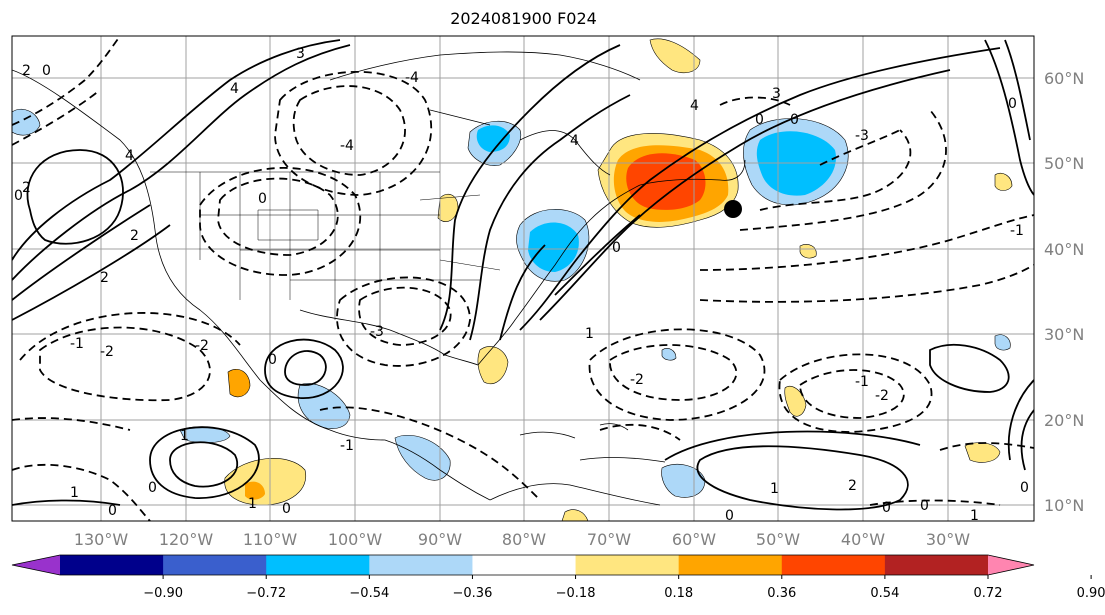 The width and height of the screenshot is (1105, 615). What do you see at coordinates (355, 539) in the screenshot?
I see `lon-label: 100°W` at bounding box center [355, 539].